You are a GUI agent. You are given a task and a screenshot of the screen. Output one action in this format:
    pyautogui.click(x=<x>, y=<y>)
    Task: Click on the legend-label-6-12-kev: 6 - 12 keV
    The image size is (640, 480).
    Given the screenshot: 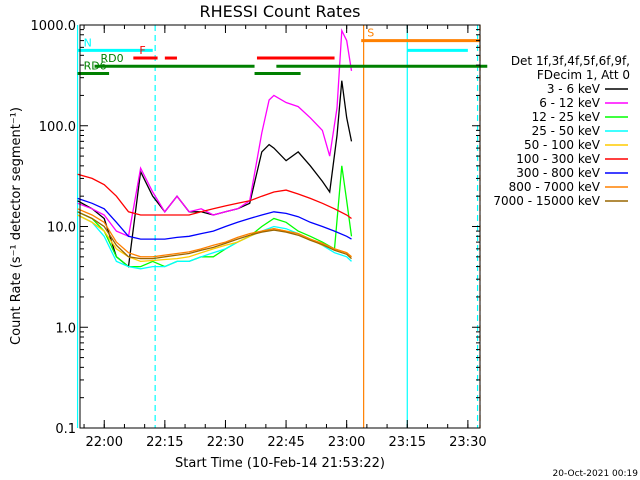 What is the action you would take?
    pyautogui.click(x=570, y=103)
    